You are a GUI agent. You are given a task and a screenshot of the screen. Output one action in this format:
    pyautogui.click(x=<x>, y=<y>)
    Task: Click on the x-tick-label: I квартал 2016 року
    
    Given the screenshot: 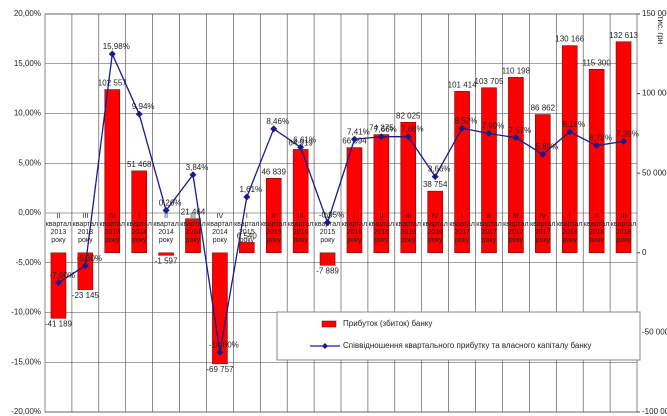 What is the action you would take?
    pyautogui.click(x=354, y=228)
    